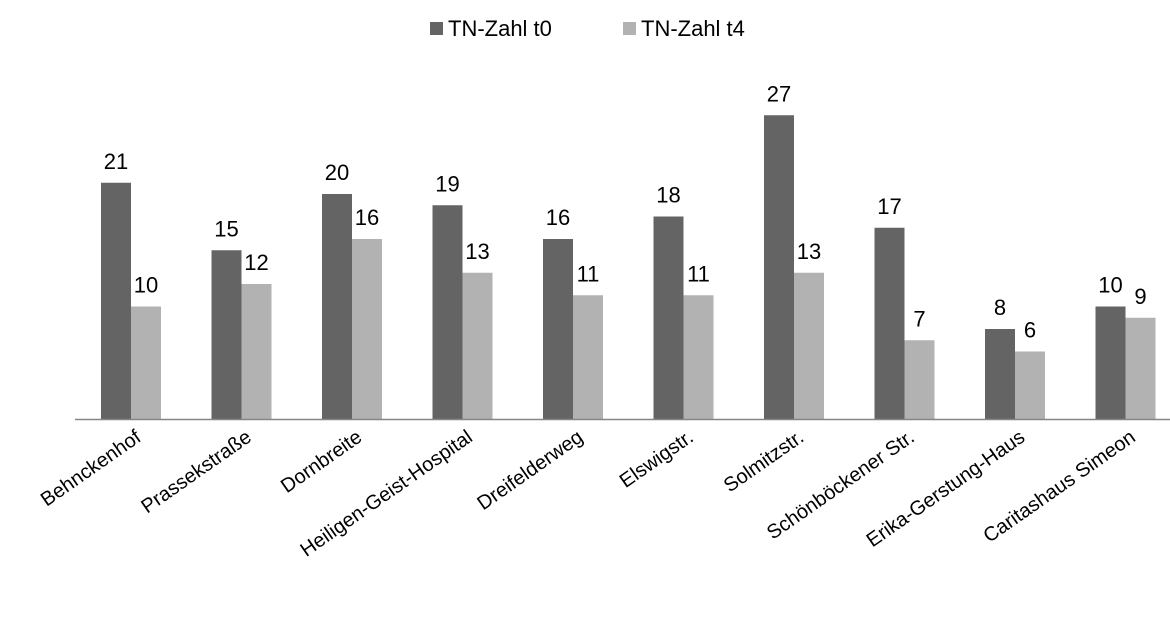 Image resolution: width=1170 pixels, height=644 pixels. Describe the element at coordinates (919, 318) in the screenshot. I see `value-label-tn-zahl-t4-schoenboeckener-str: 7` at that location.